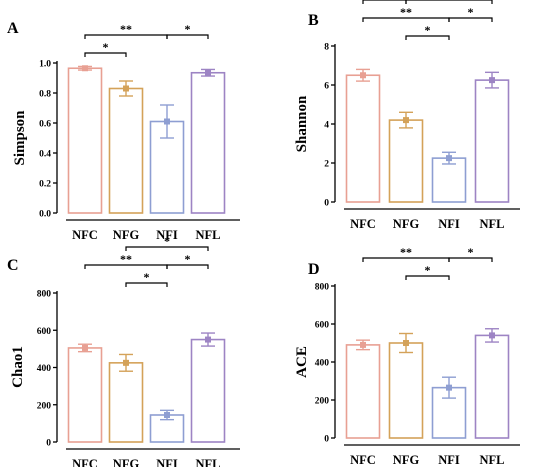 The width and height of the screenshot is (550, 467). I want to click on y-tick-label: 0.8, so click(45, 95).